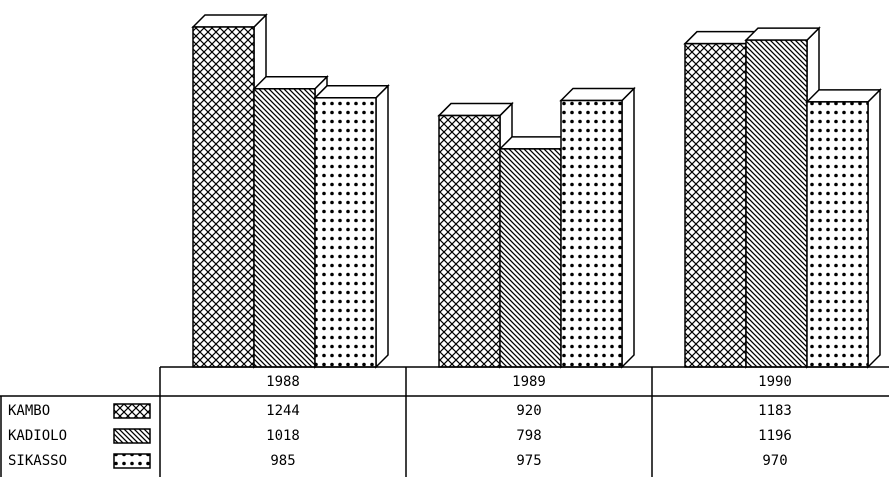 Image resolution: width=889 pixels, height=477 pixels. What do you see at coordinates (283, 382) in the screenshot?
I see `column-header: 1988` at bounding box center [283, 382].